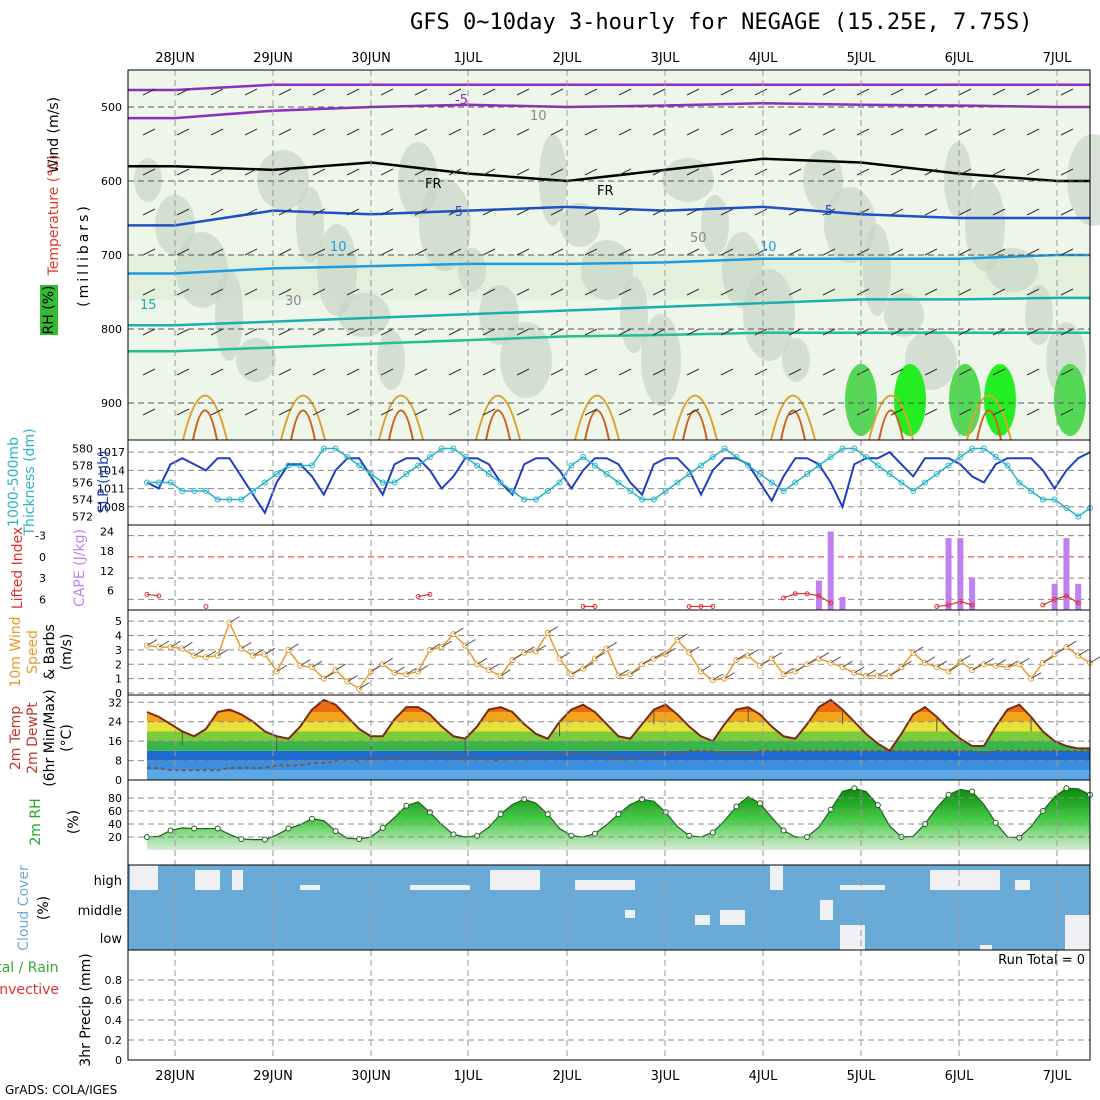 Image resolution: width=1100 pixels, height=1100 pixels. What do you see at coordinates (118, 664) in the screenshot?
I see `wind-tick-label: 2` at bounding box center [118, 664].